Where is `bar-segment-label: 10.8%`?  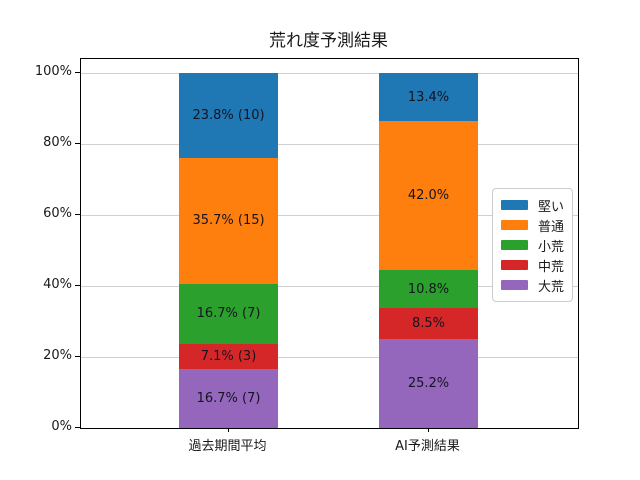 bar-segment-label: 10.8% is located at coordinates (428, 289).